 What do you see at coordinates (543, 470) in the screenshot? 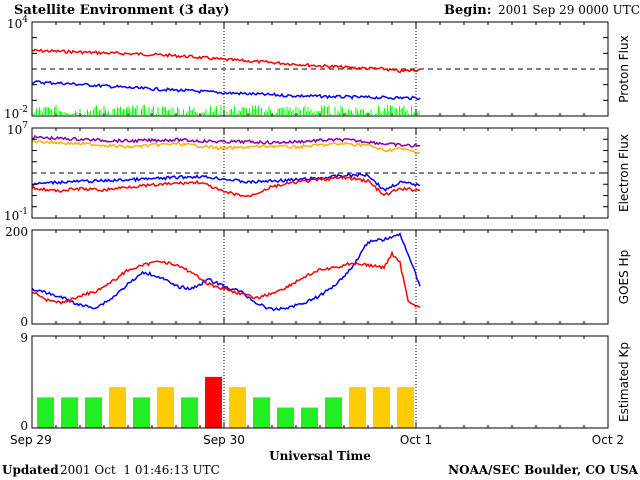
I see `credit-text: NOAA/SEC Boulder, CO USA` at bounding box center [543, 470].